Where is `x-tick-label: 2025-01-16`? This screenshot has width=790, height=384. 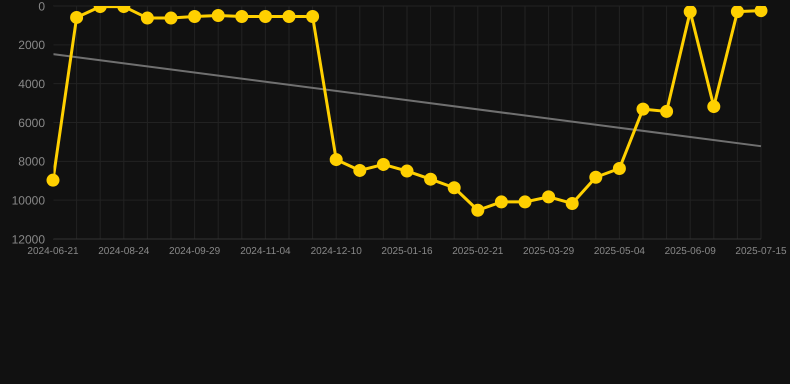 x-tick-label: 2025-01-16 is located at coordinates (407, 252).